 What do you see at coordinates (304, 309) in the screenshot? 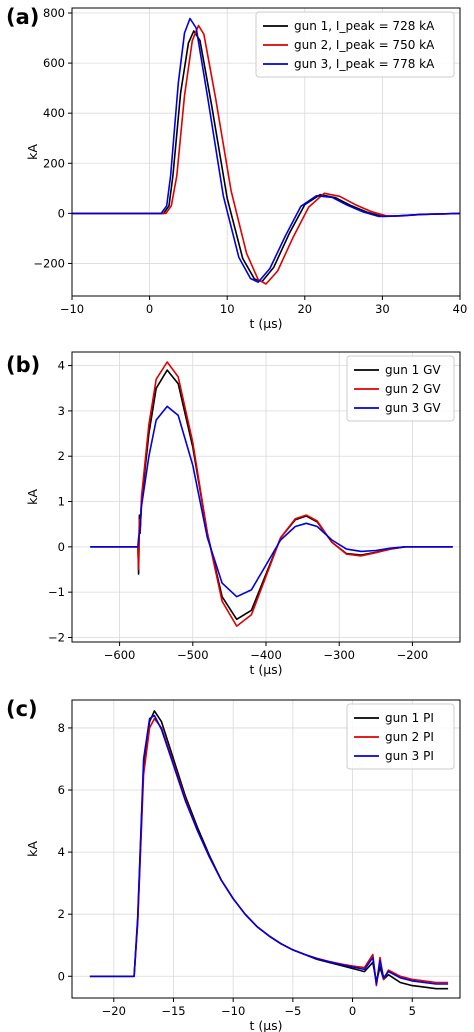
I see `x-tick-label: 20` at bounding box center [304, 309].